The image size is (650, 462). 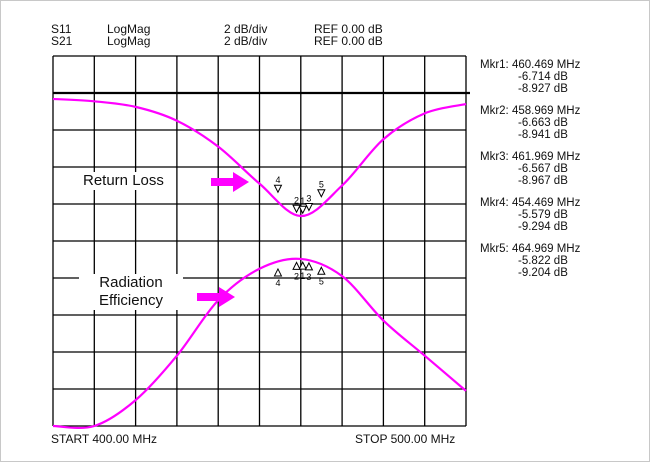 I want to click on s11-ref: REF 0.00 dB, so click(x=348, y=29).